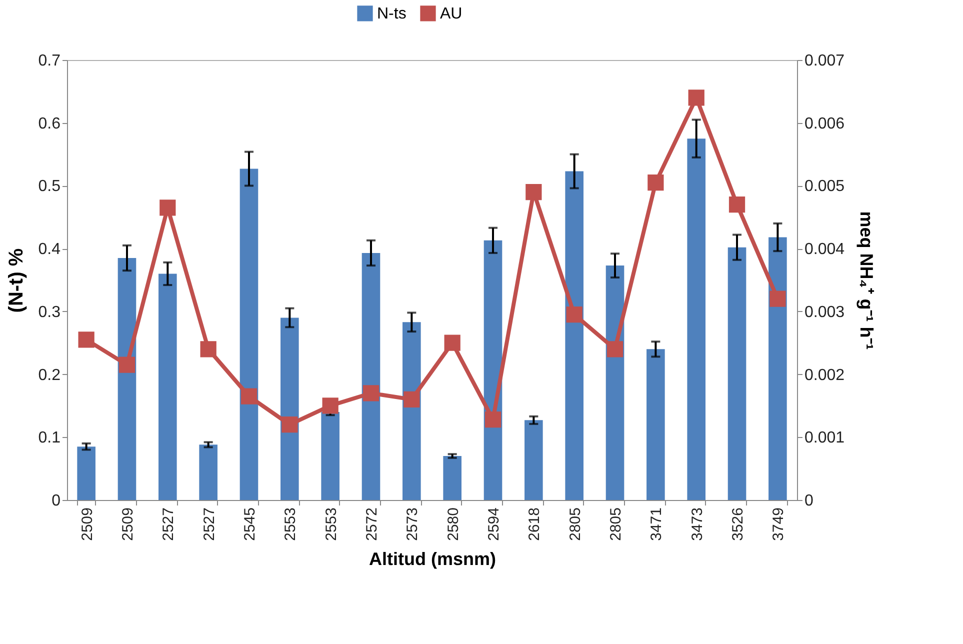  What do you see at coordinates (824, 187) in the screenshot?
I see `y2-tick-label: 0.005` at bounding box center [824, 187].